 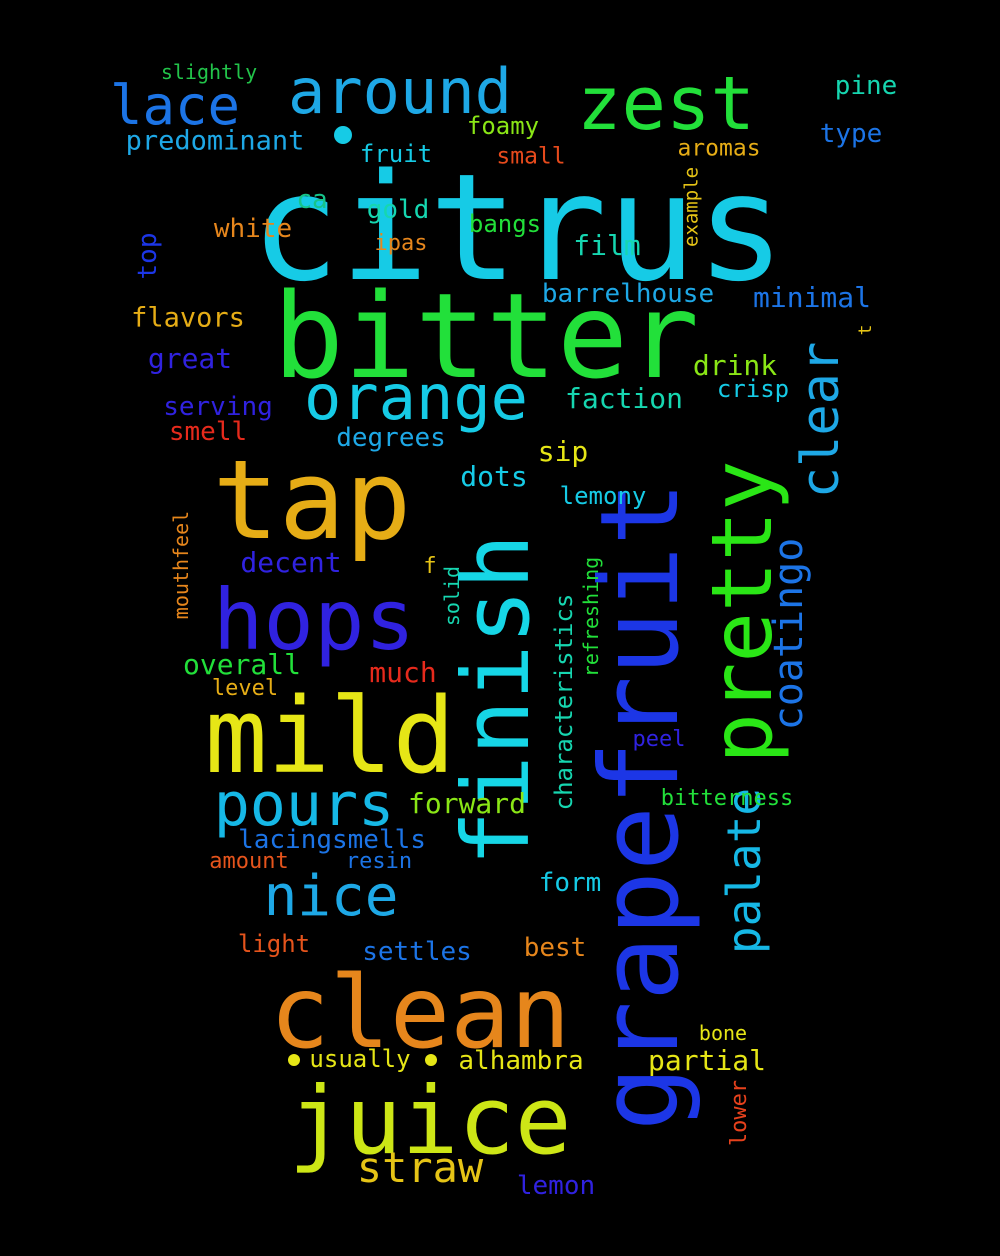 What do you see at coordinates (403, 672) in the screenshot?
I see `word-much: much` at bounding box center [403, 672].